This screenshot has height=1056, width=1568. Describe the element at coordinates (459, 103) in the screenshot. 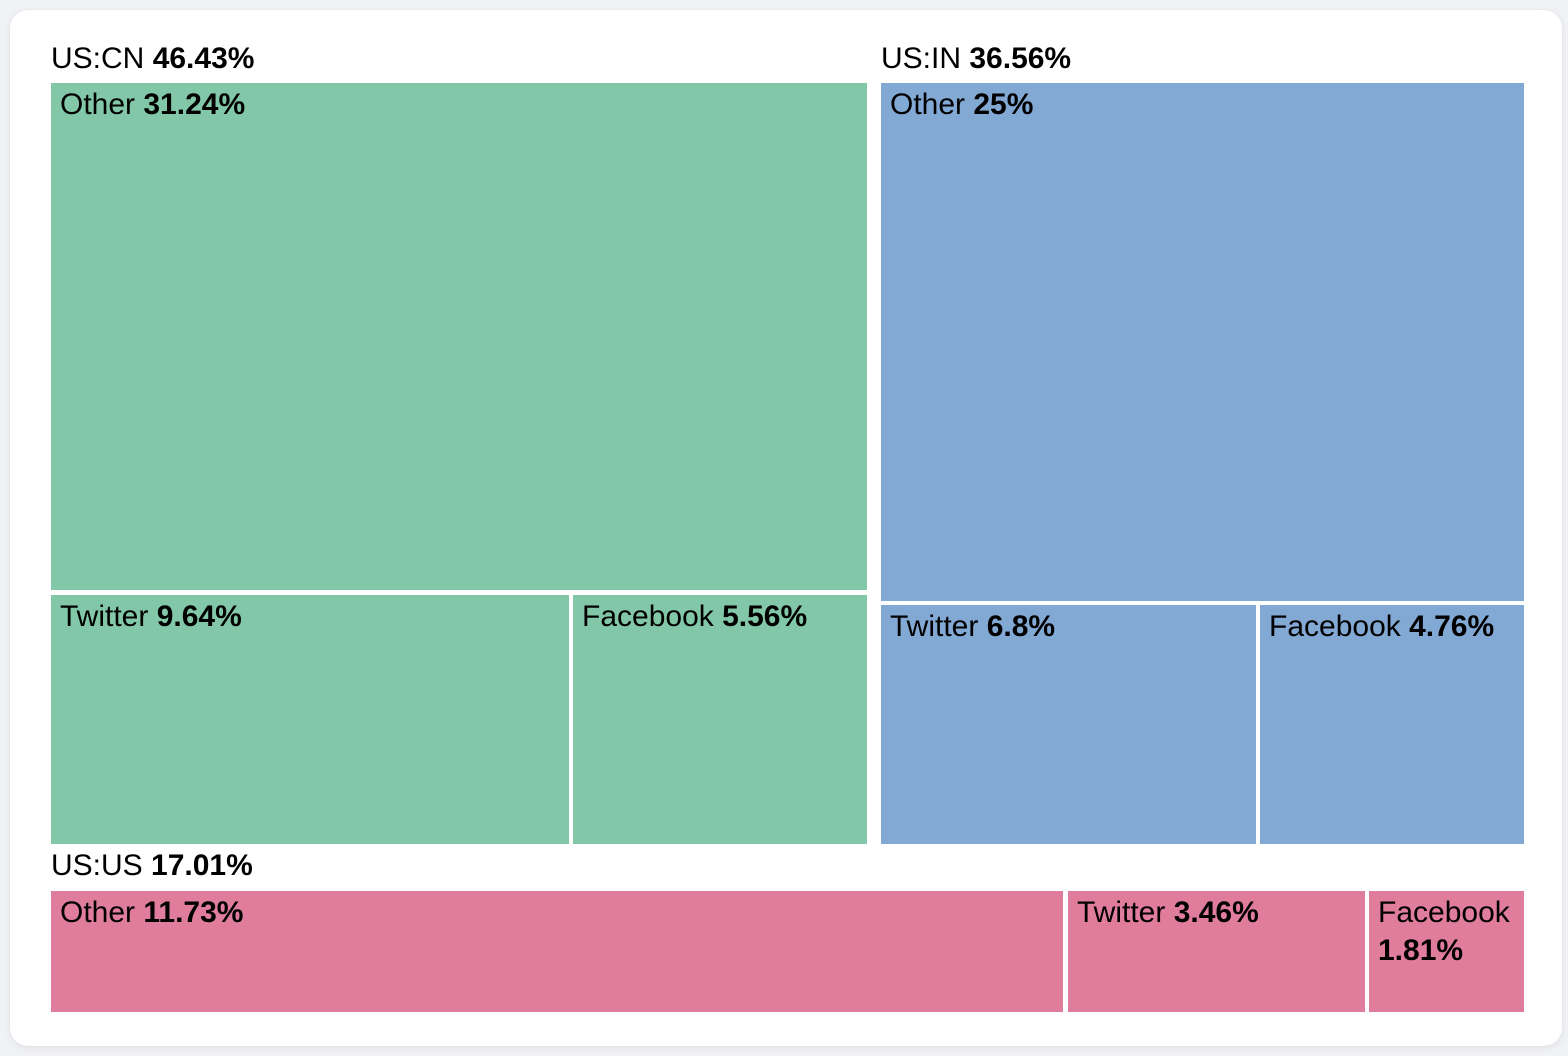

I see `cell-label: Other 31.24%` at that location.